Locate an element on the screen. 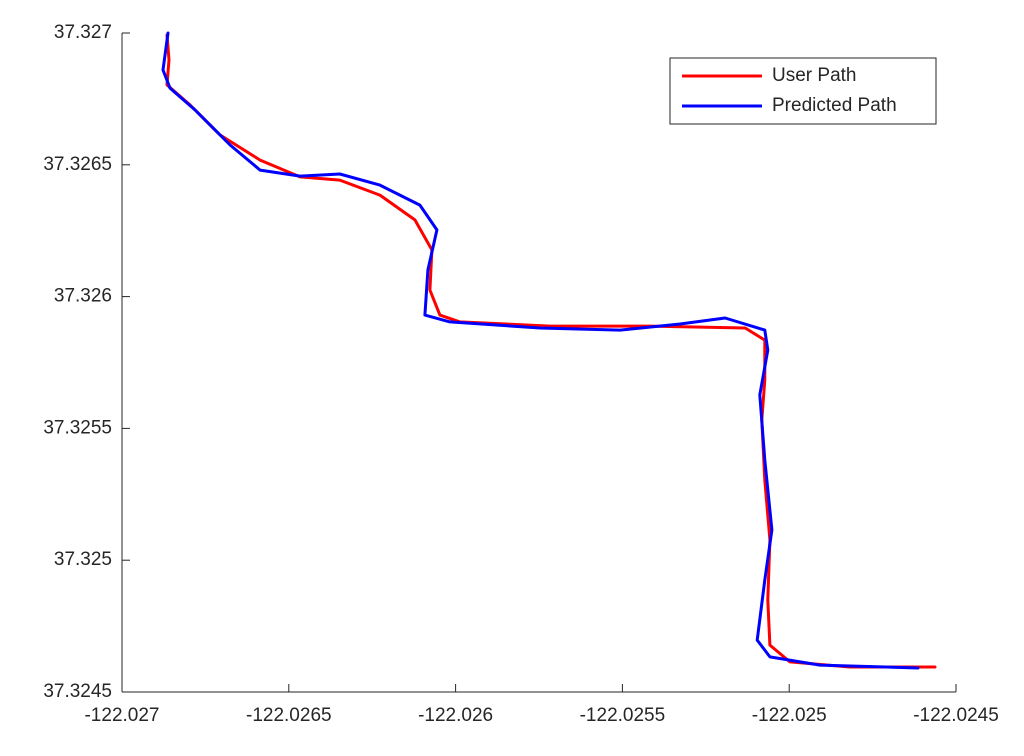 The height and width of the screenshot is (756, 1024). y-tick-label: 37.3255 is located at coordinates (77, 427).